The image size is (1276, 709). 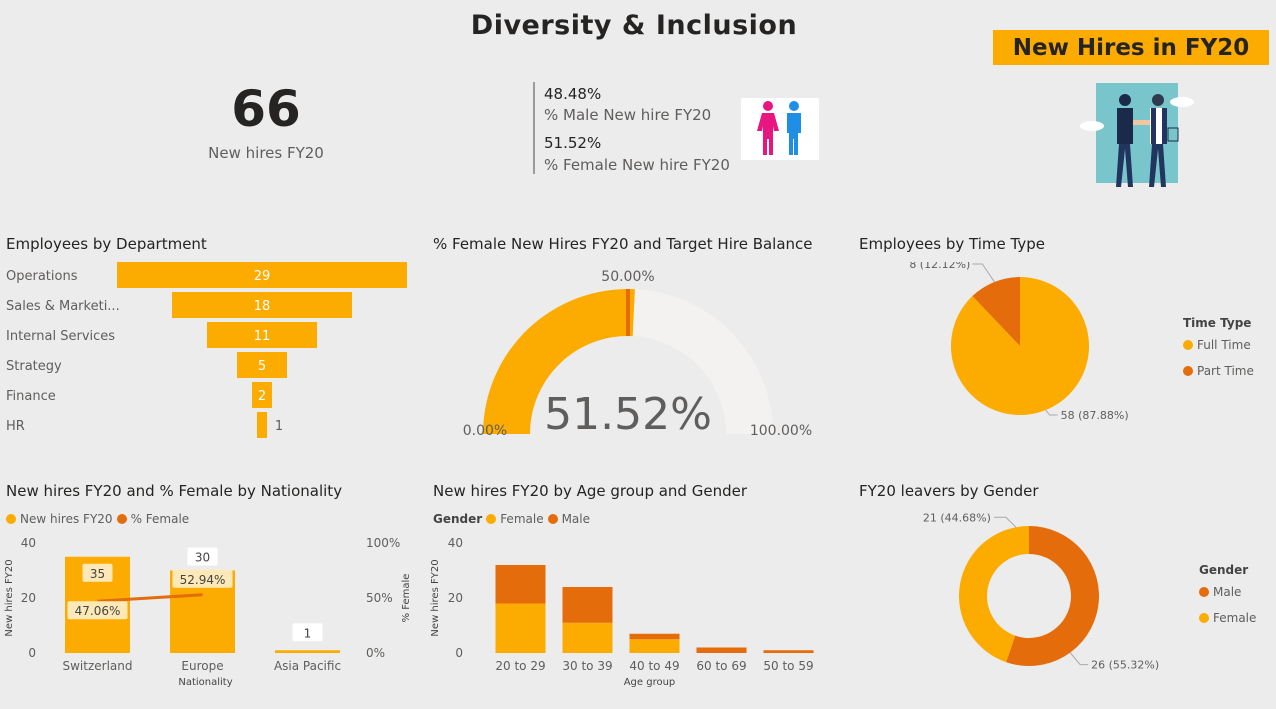 I want to click on x-tick-label: Switzerland, so click(x=98, y=666).